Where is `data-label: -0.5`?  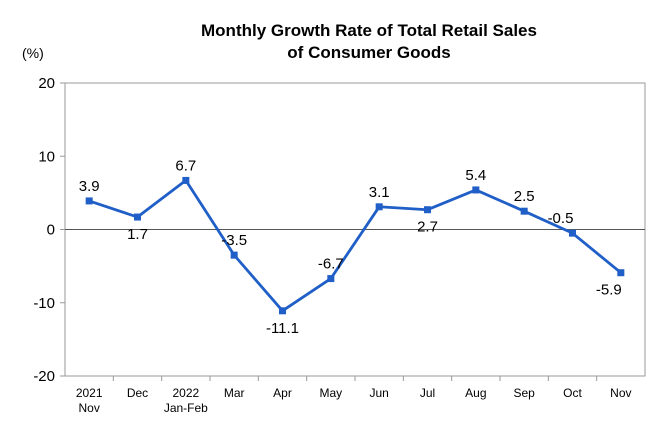
data-label: -0.5 is located at coordinates (561, 218).